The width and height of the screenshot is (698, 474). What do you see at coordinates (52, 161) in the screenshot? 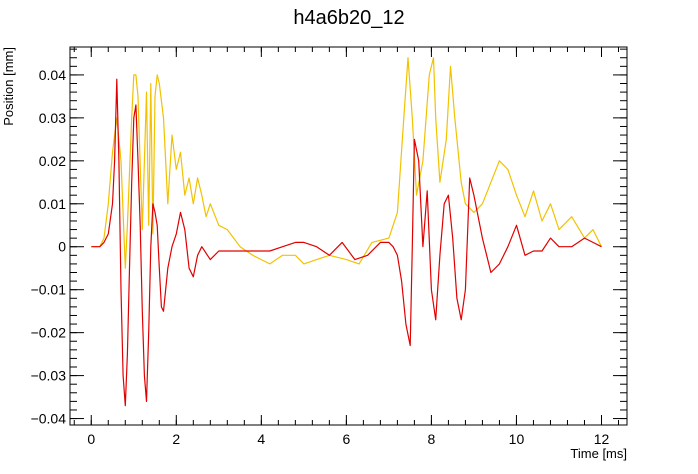
I see `y-tick-label: 0.02` at bounding box center [52, 161].